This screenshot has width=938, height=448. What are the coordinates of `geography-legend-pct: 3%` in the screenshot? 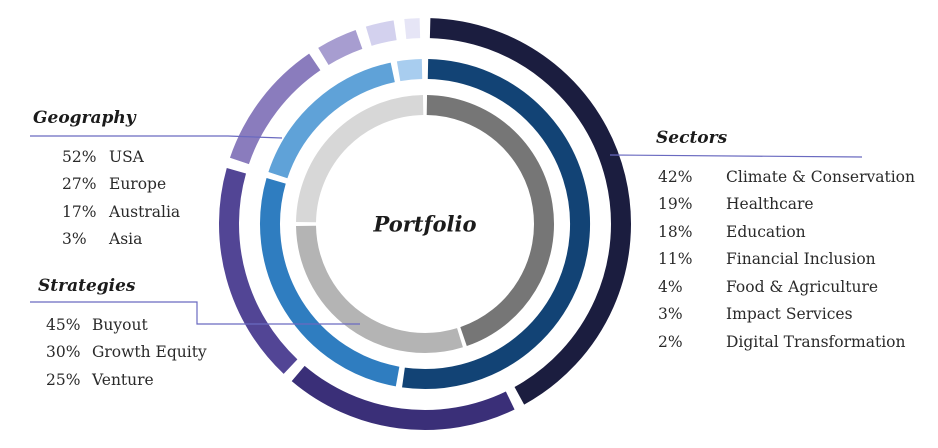 It's located at (74, 239).